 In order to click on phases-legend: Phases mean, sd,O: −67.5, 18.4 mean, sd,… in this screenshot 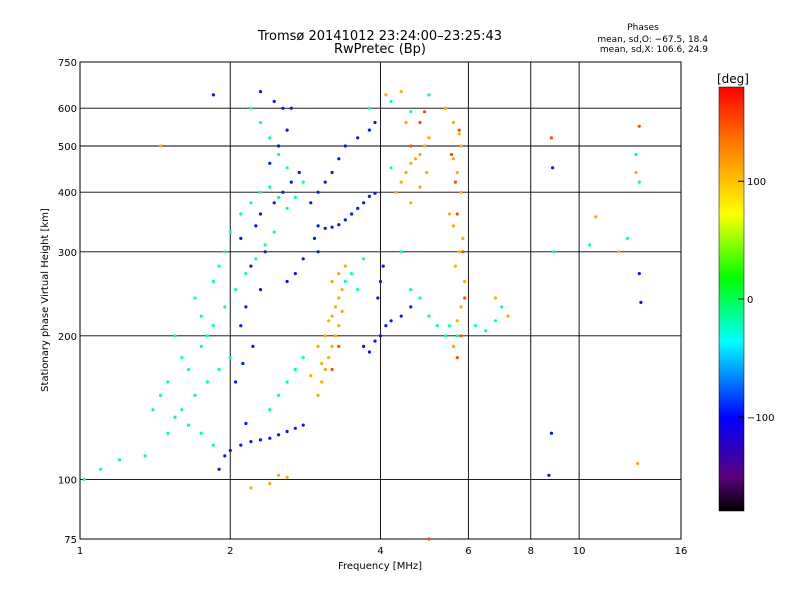, I will do `click(652, 39)`.